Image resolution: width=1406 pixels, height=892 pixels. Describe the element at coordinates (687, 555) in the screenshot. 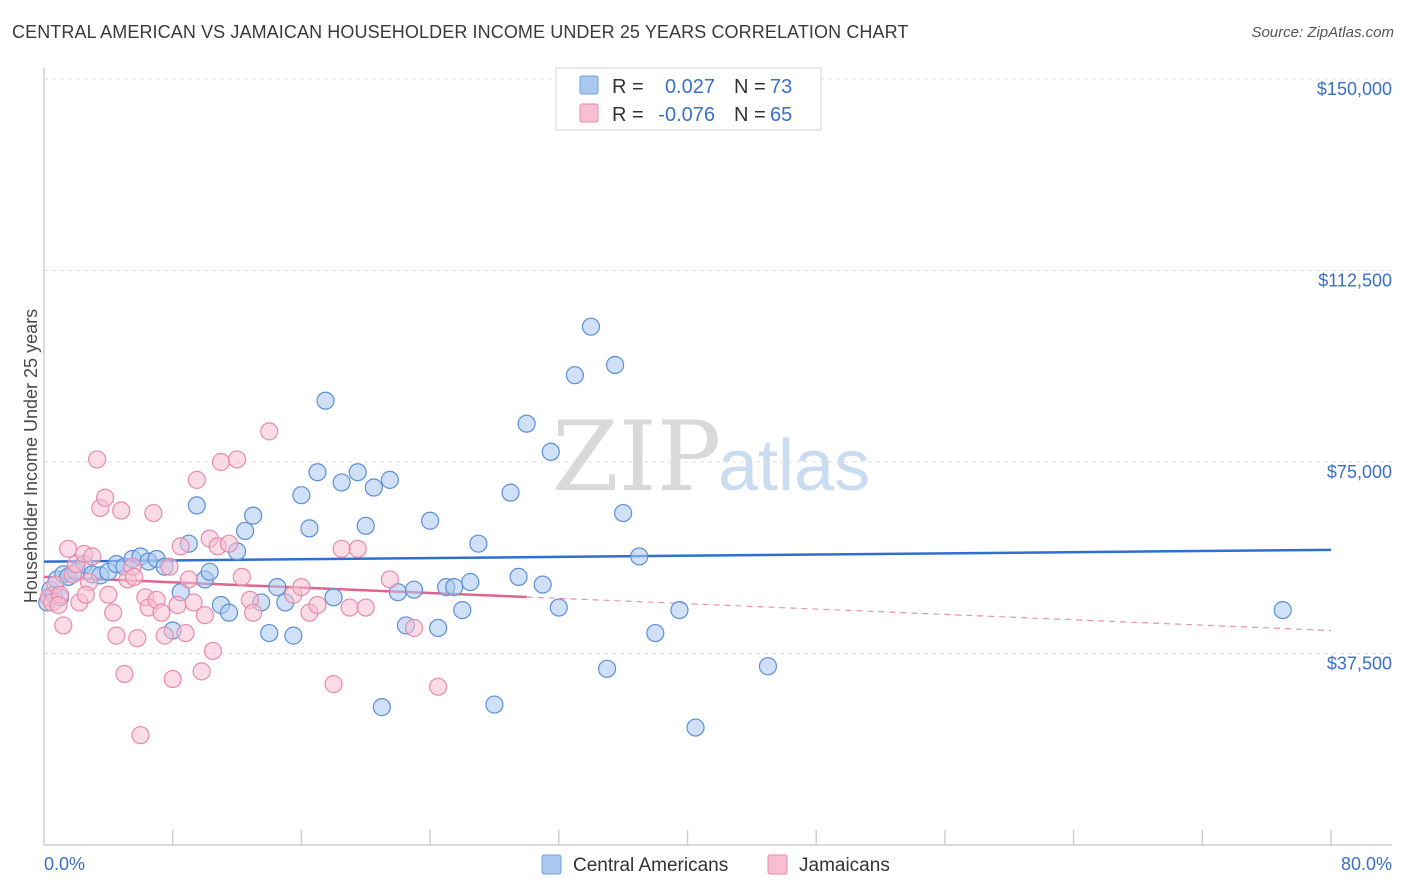

I see `central-americans-trend` at that location.